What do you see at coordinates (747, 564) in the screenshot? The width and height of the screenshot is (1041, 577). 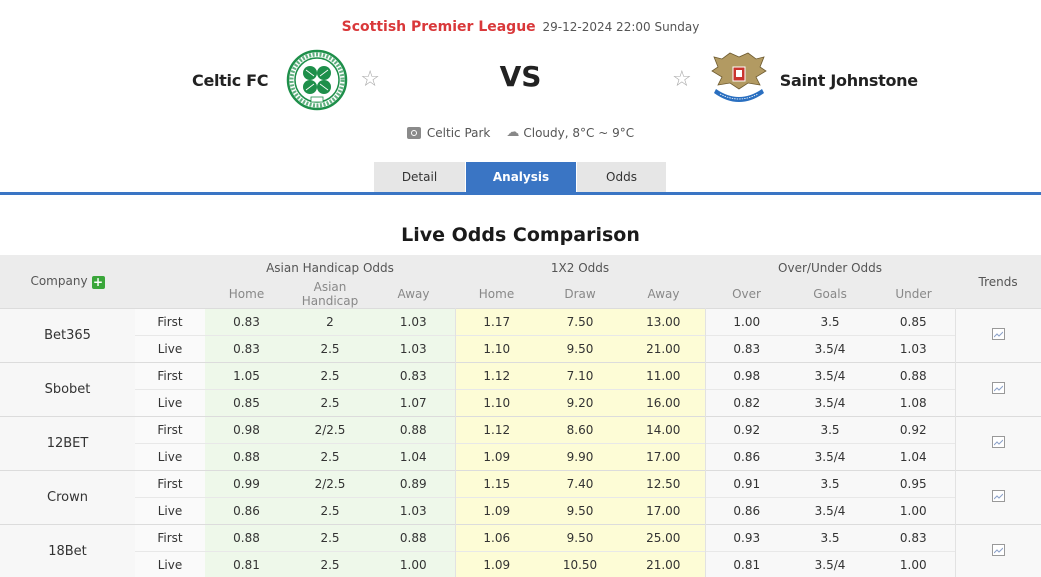 I see `ou-over-odds: 0.81` at bounding box center [747, 564].